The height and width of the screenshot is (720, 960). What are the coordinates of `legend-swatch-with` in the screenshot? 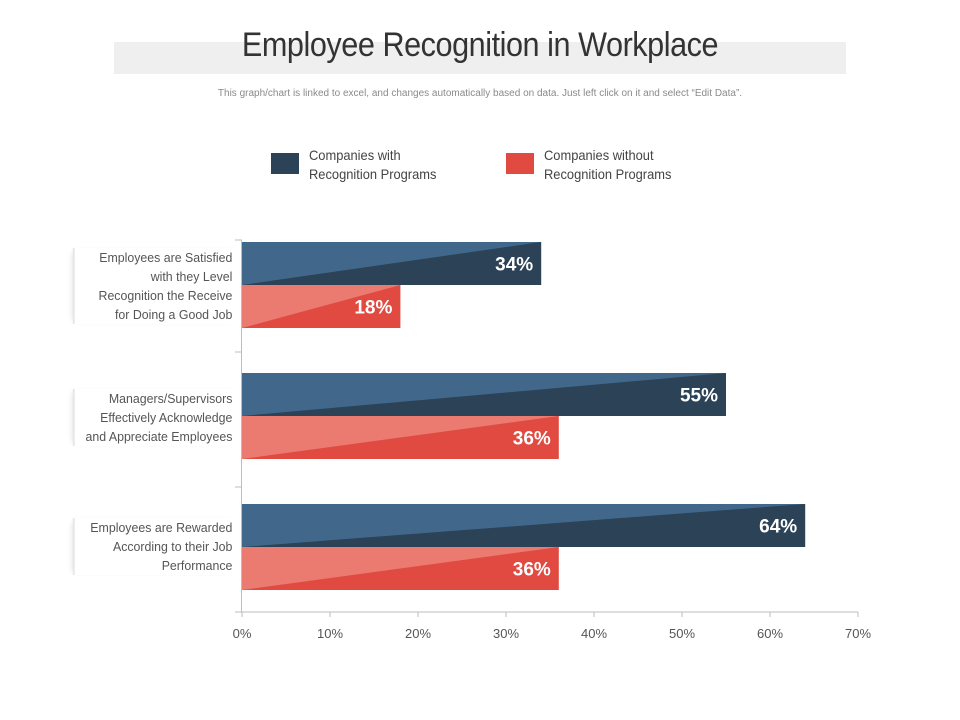 It's located at (285, 163).